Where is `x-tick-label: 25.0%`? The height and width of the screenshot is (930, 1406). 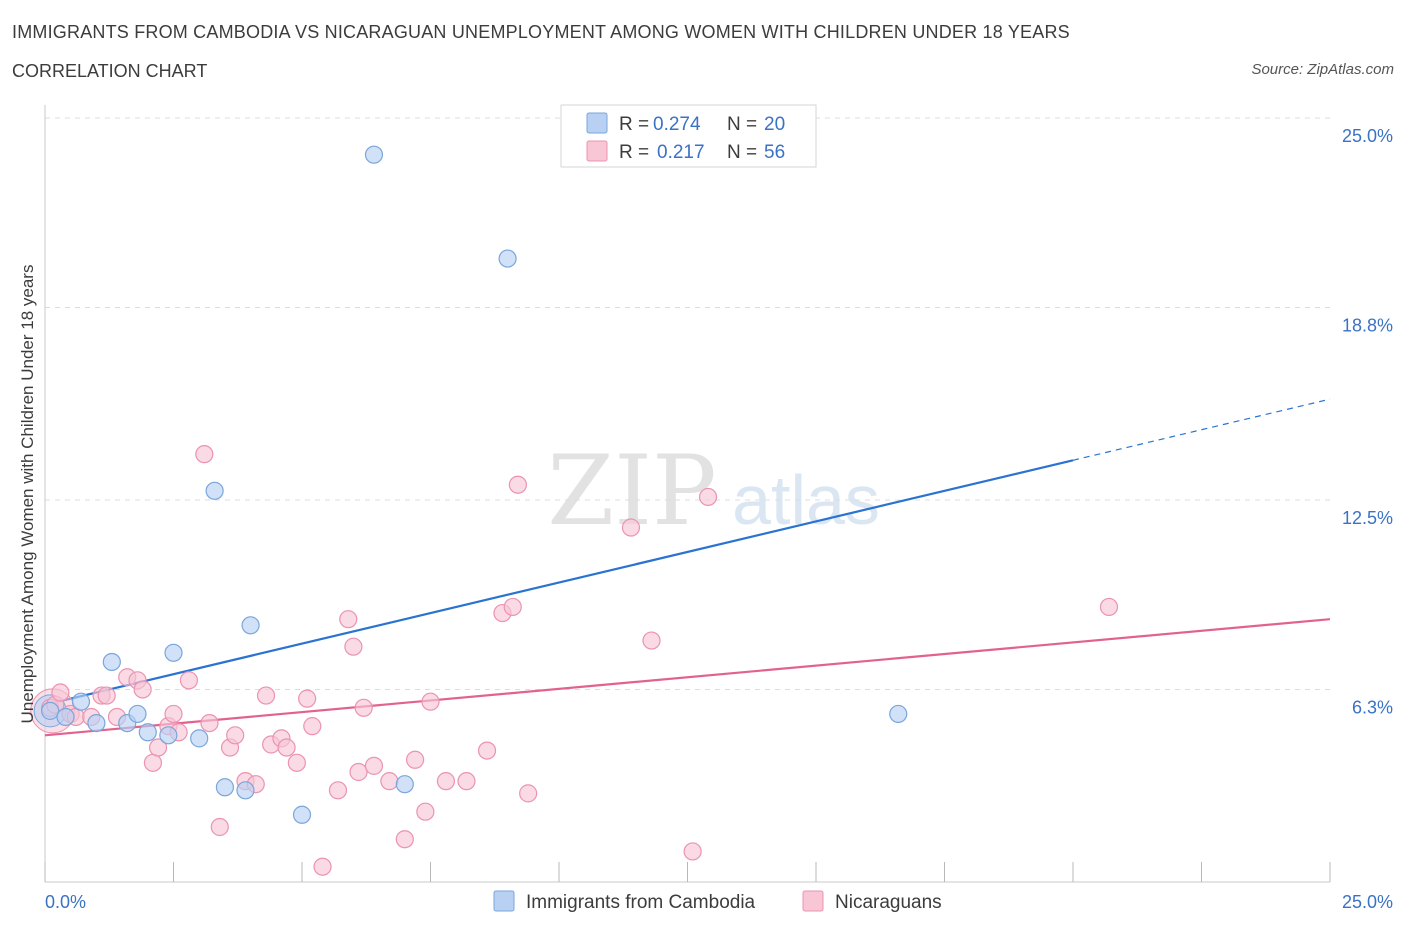
x-tick-label: 25.0% is located at coordinates (1367, 902).